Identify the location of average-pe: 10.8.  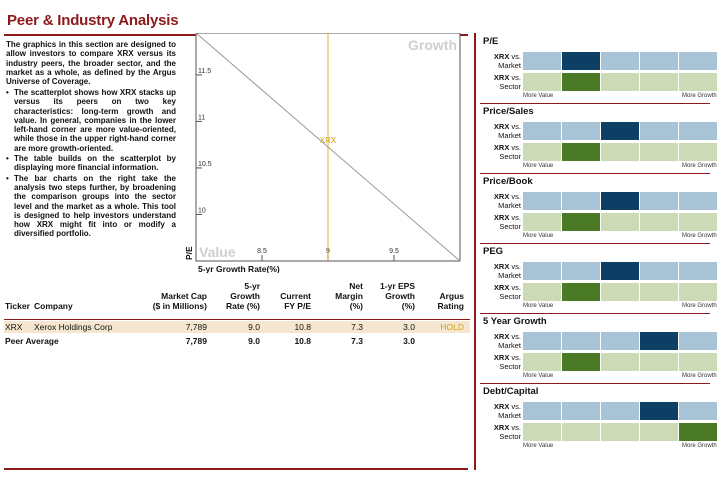
(302, 341).